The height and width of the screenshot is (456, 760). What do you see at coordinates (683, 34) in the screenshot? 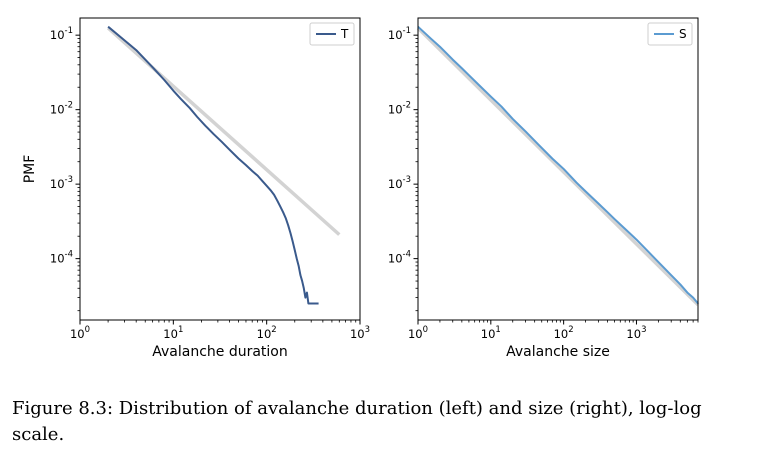
I see `legend-label: S` at bounding box center [683, 34].